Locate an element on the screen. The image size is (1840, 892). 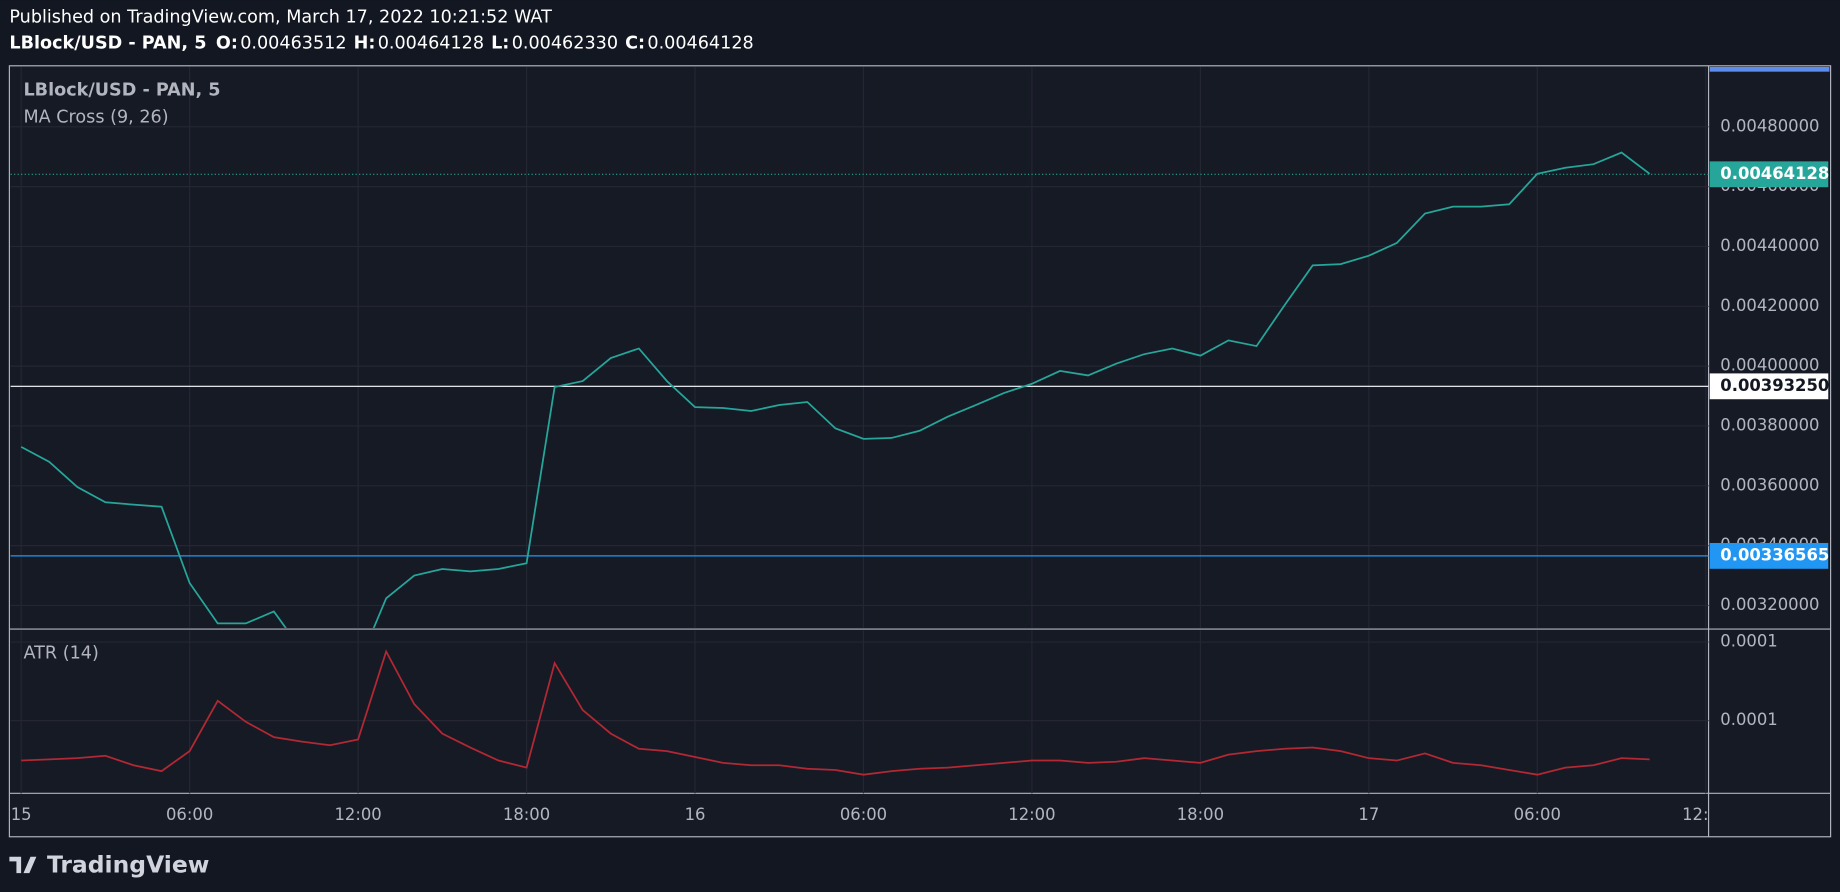
indicator-label: MA Cross (9, 26) is located at coordinates (95, 117).